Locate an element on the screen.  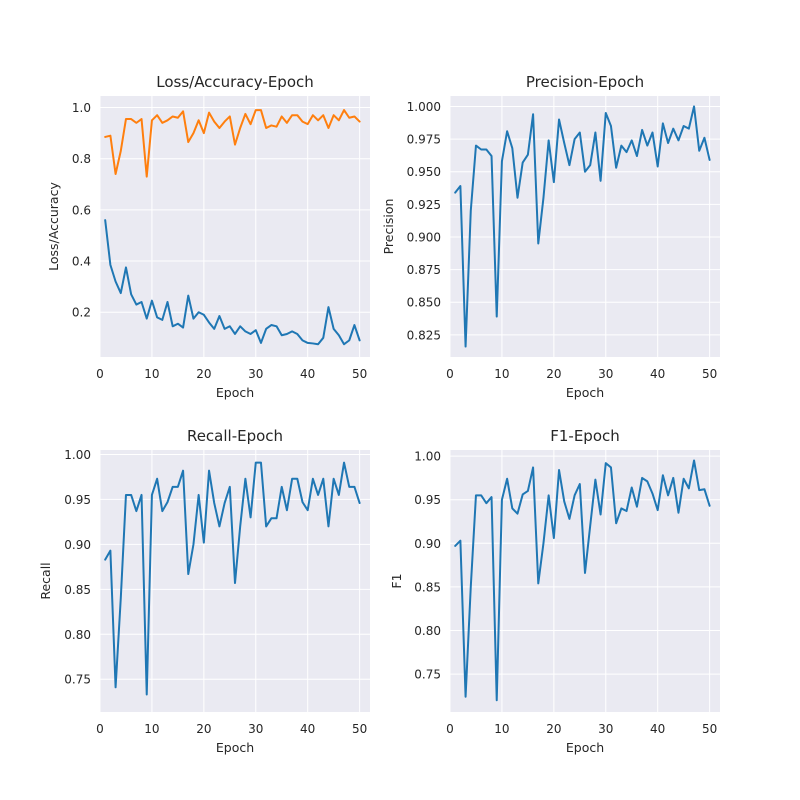
x-tick-label: 30 is located at coordinates (255, 374).